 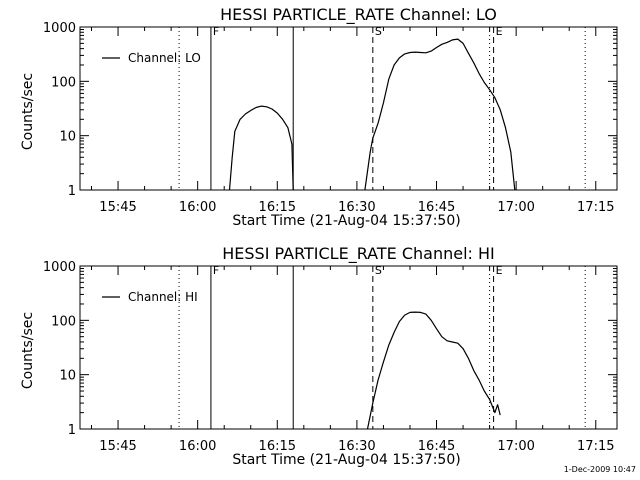 I want to click on legend-label: Channel: LO, so click(x=164, y=58).